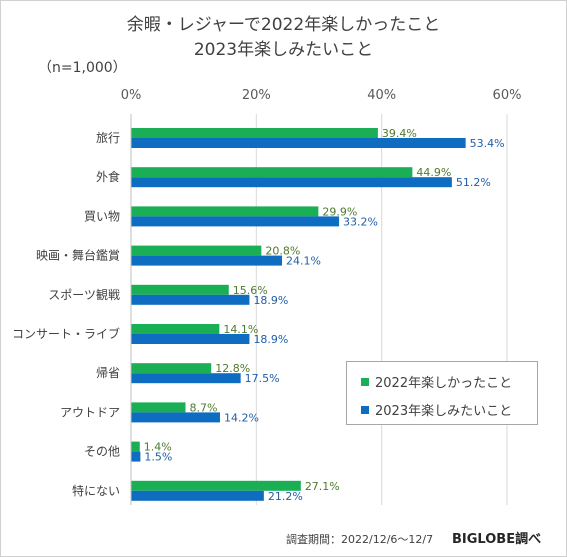 This screenshot has height=557, width=567. Describe the element at coordinates (256, 95) in the screenshot. I see `x-tick-label-1: 20%` at that location.